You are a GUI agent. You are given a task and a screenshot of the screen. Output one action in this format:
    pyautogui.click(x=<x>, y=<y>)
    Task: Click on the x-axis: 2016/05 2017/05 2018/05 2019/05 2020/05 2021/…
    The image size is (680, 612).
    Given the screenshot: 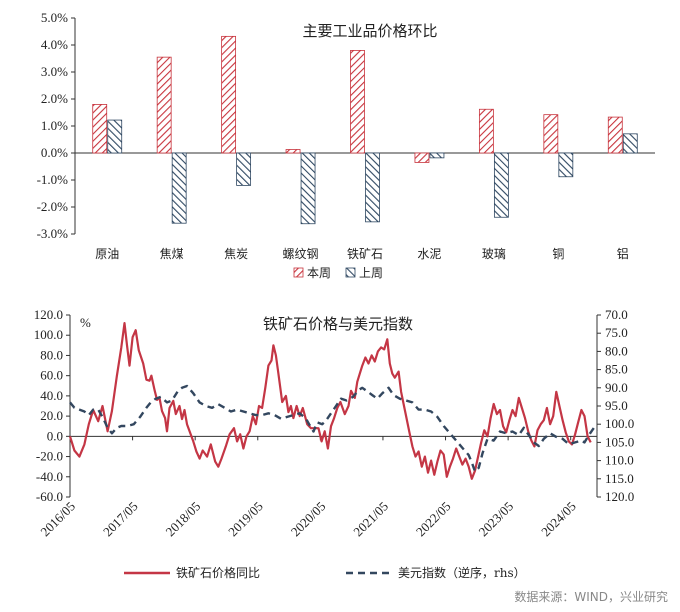 What is the action you would take?
    pyautogui.click(x=317, y=487)
    